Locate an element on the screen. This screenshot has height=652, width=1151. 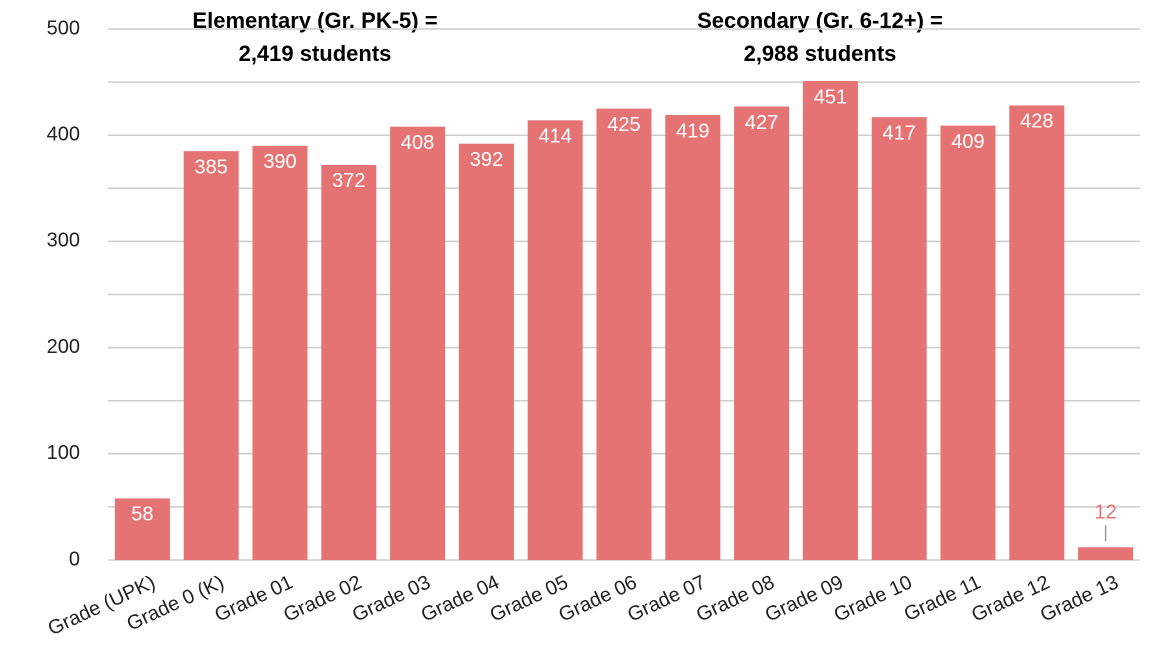
x-tick-label: Grade 09 is located at coordinates (804, 598).